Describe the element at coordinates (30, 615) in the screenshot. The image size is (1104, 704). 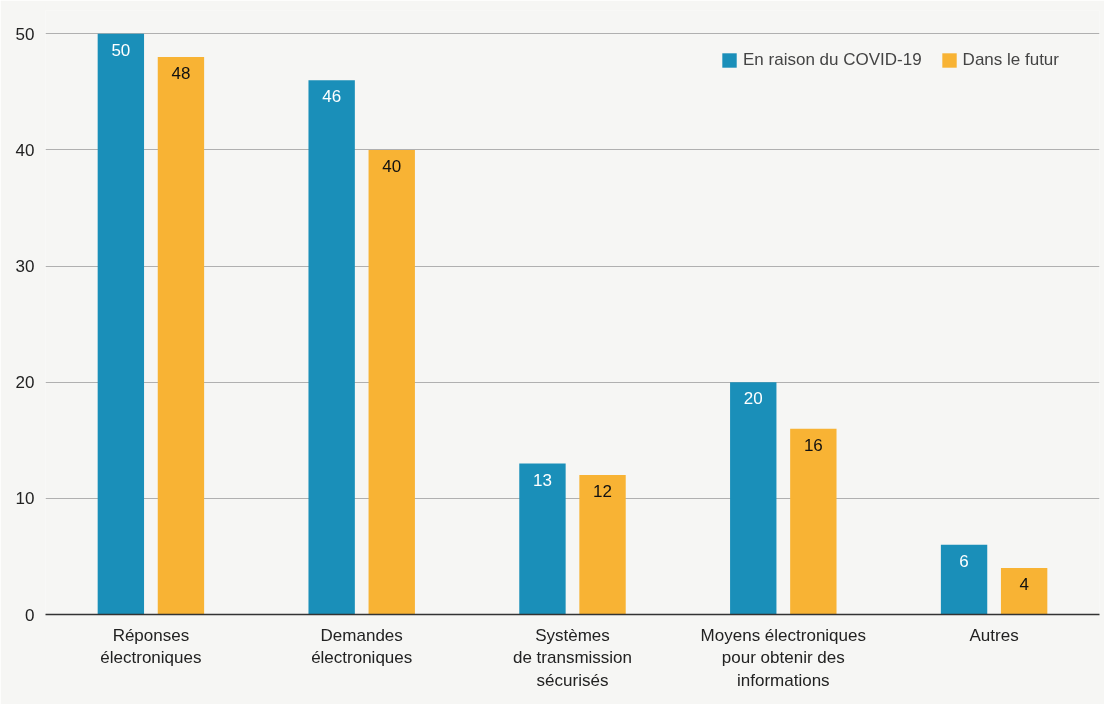
I see `y-tick-label: 0` at that location.